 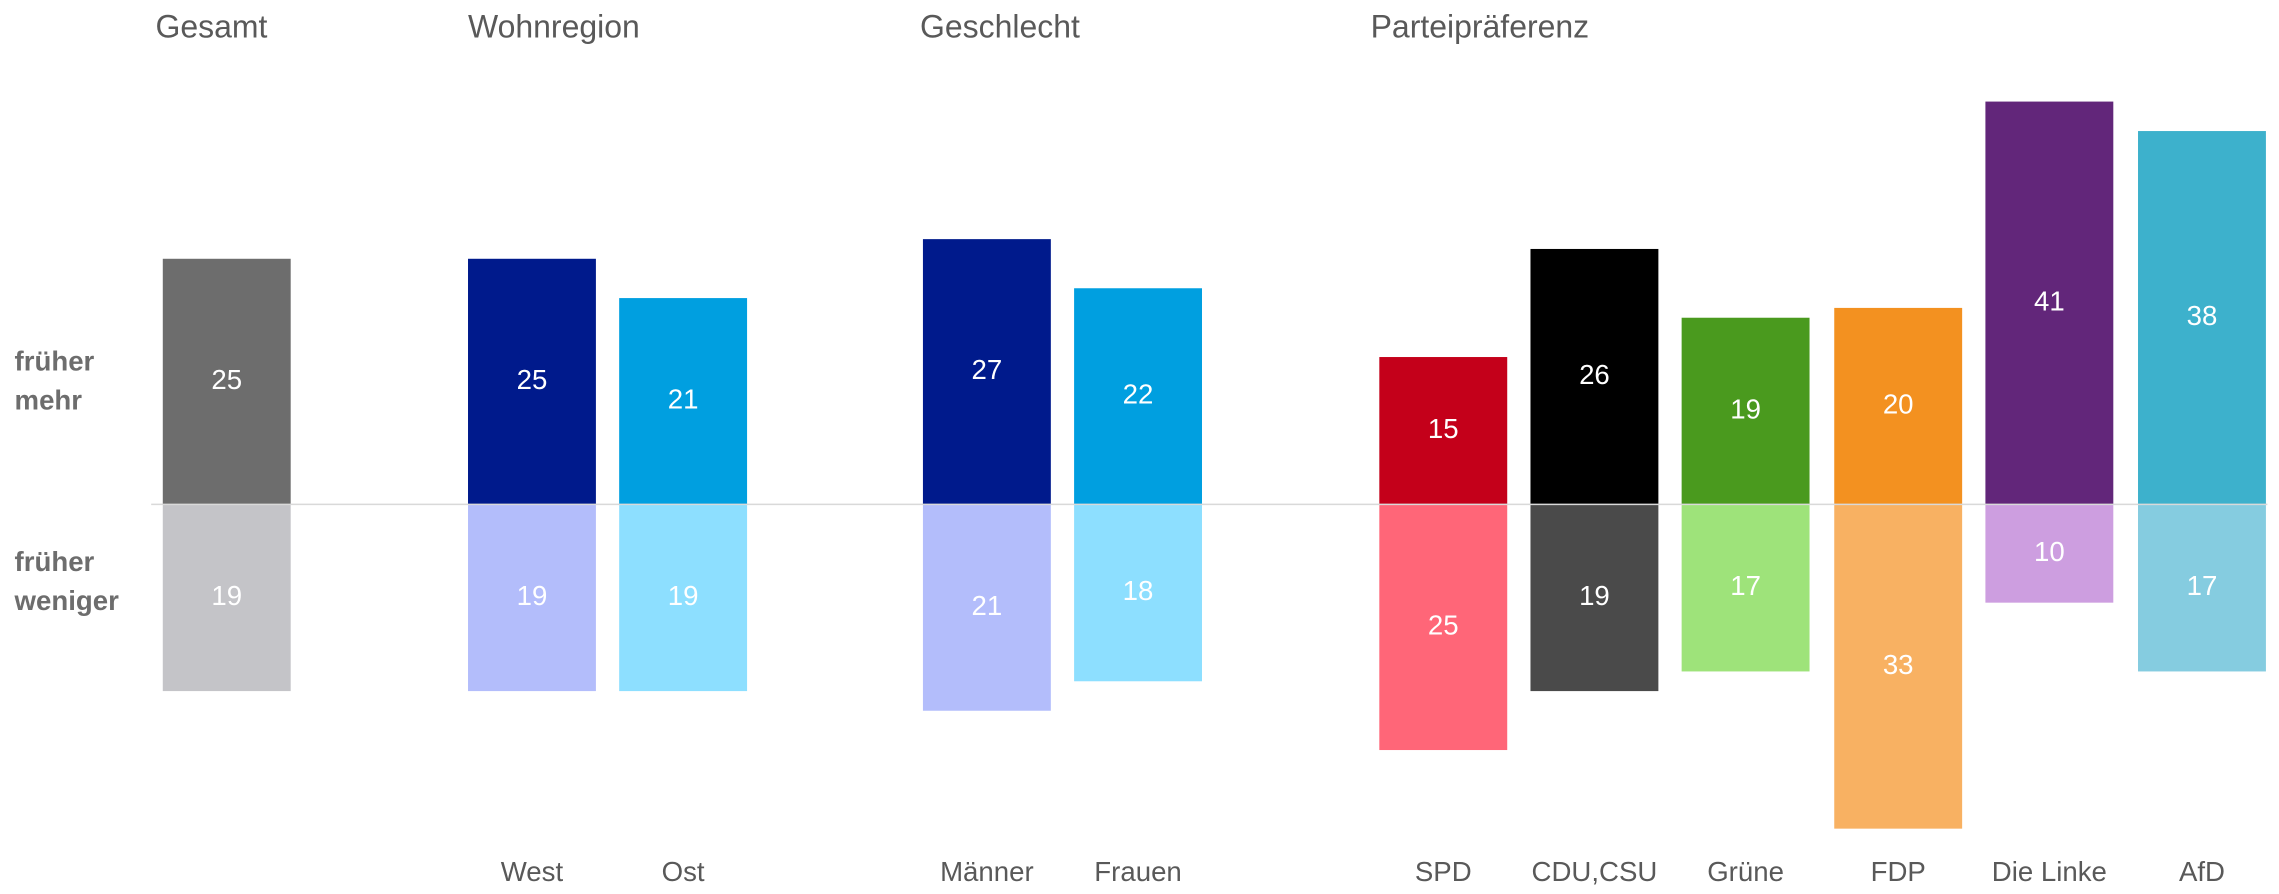 What do you see at coordinates (1000, 27) in the screenshot?
I see `group-title: Geschlecht` at bounding box center [1000, 27].